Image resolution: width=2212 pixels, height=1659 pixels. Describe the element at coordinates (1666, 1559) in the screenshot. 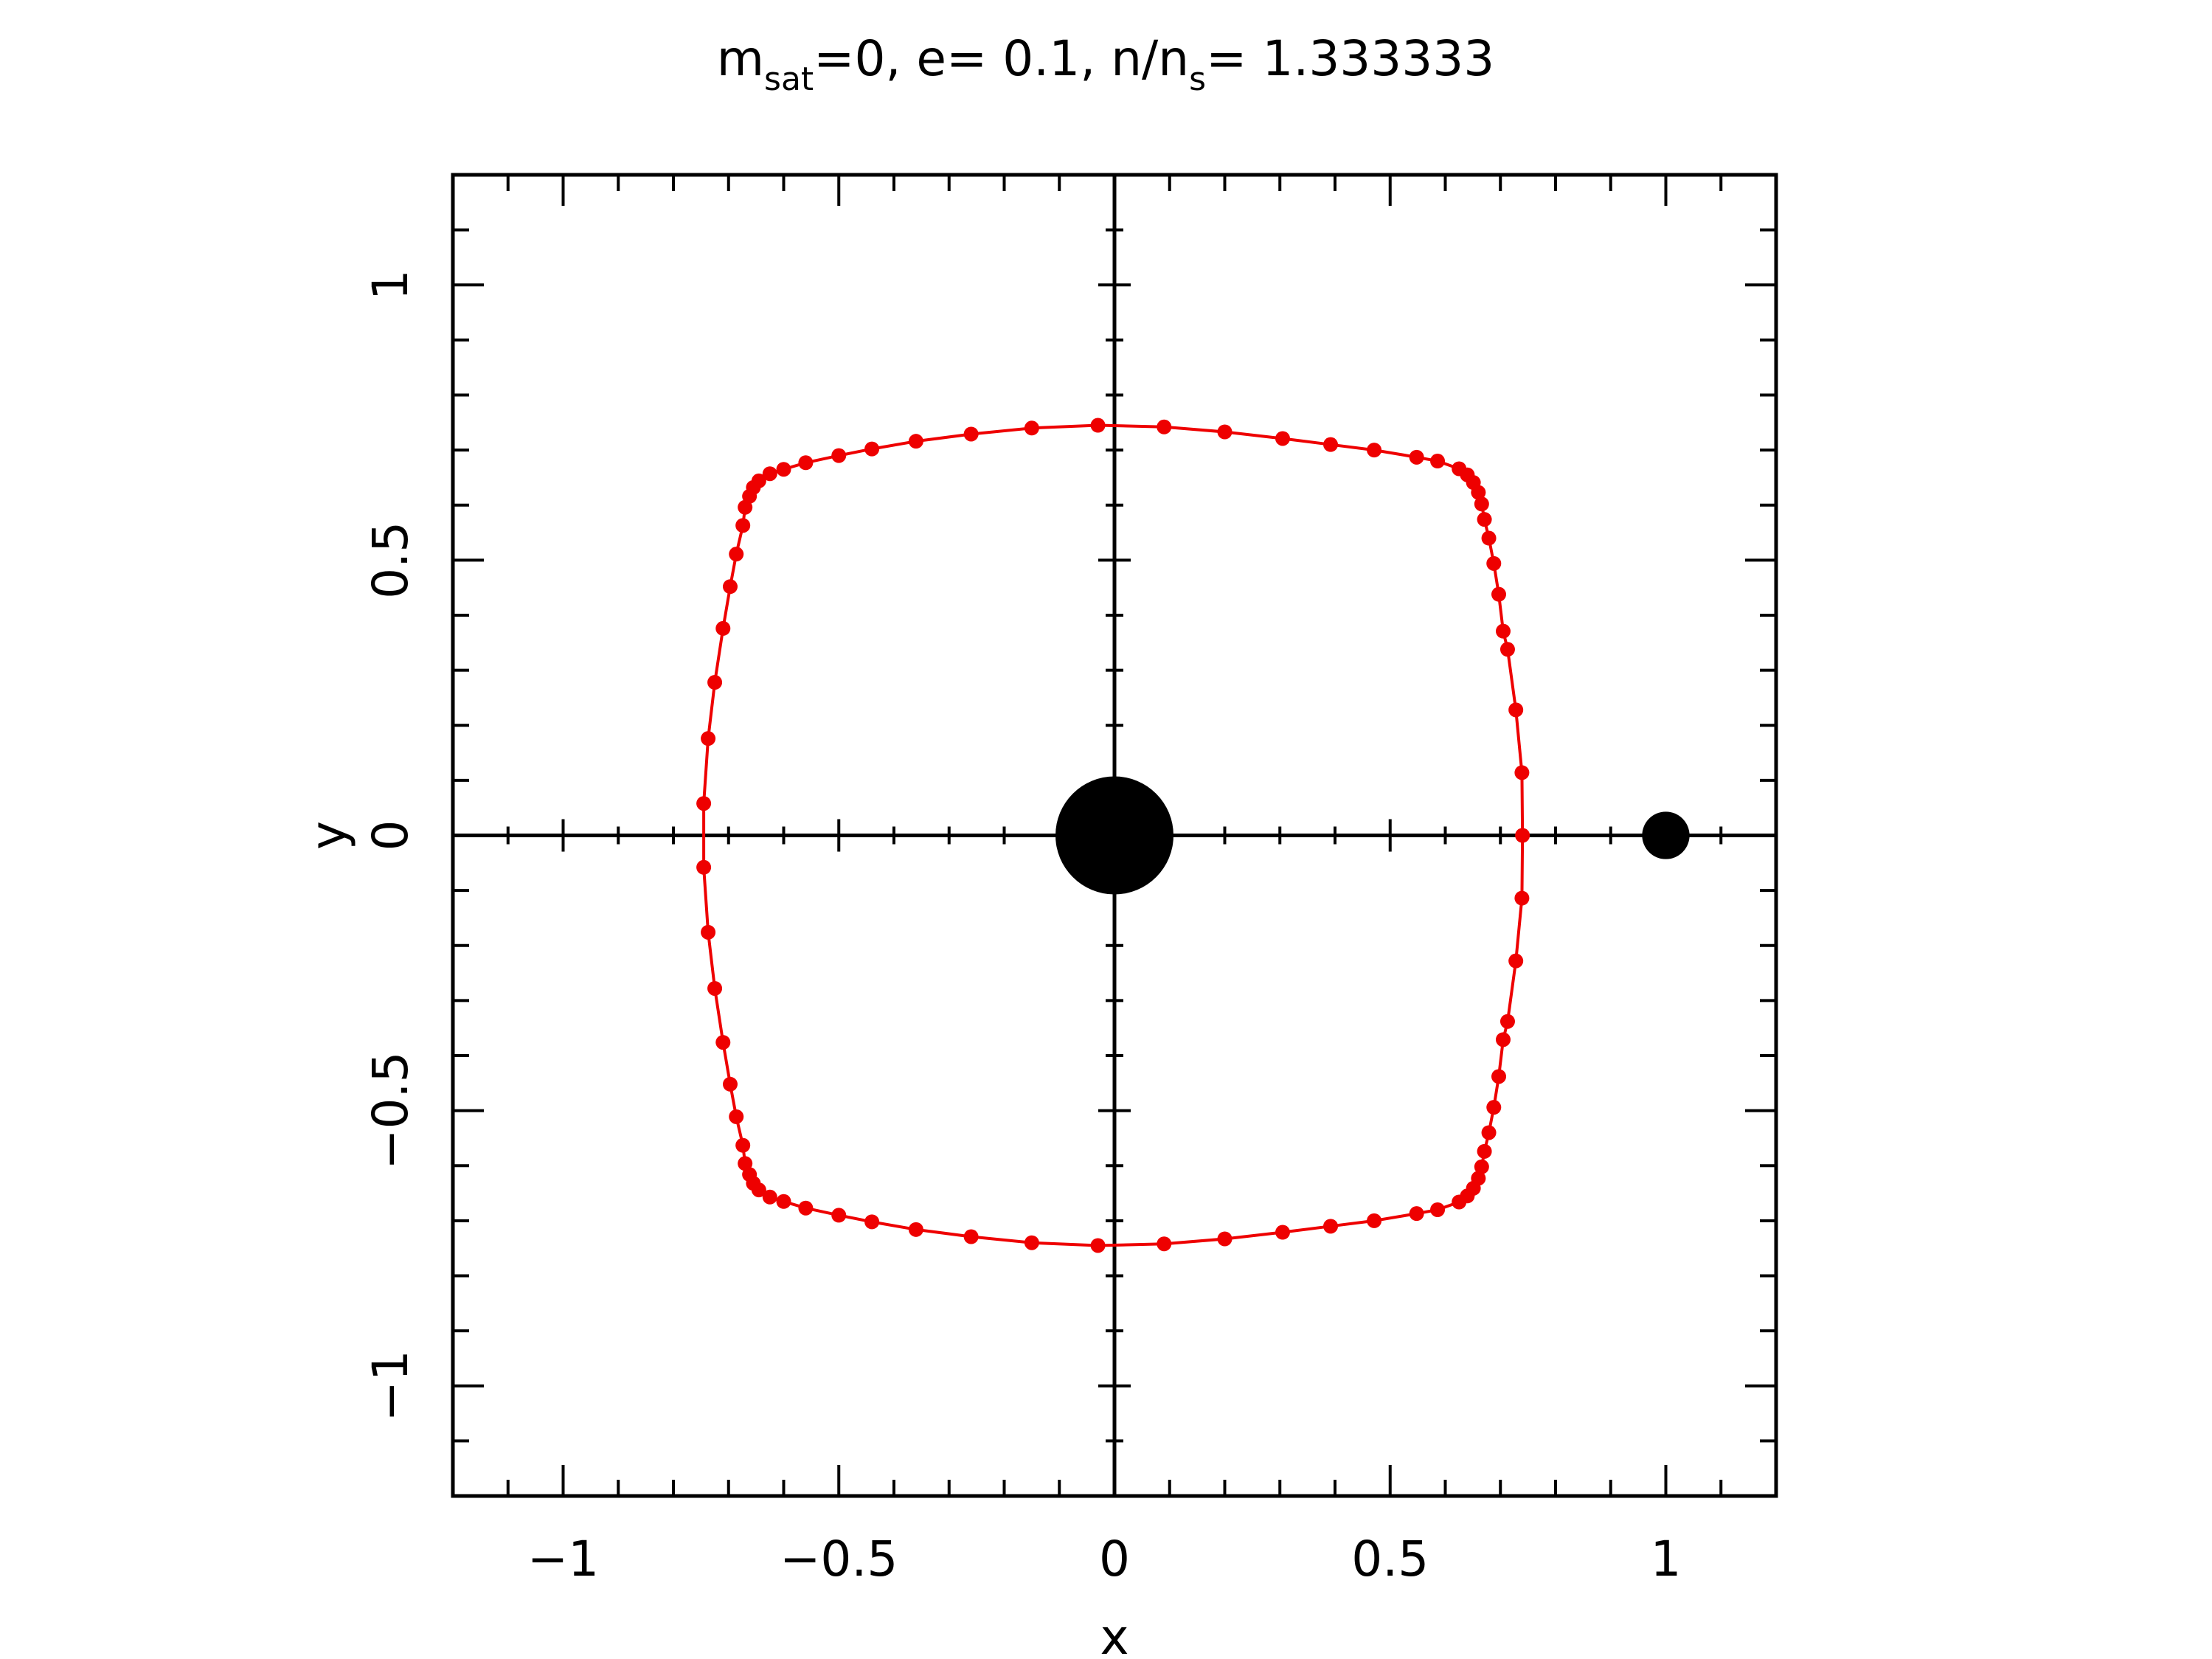

I see `x-tick-label: 1` at that location.